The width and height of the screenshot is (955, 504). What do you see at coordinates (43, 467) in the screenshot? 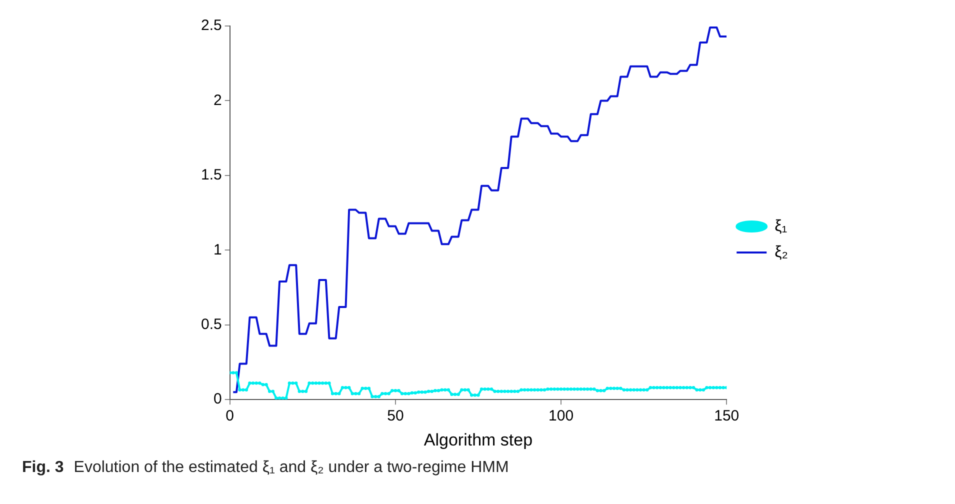
I see `caption: Fig. 3` at bounding box center [43, 467].